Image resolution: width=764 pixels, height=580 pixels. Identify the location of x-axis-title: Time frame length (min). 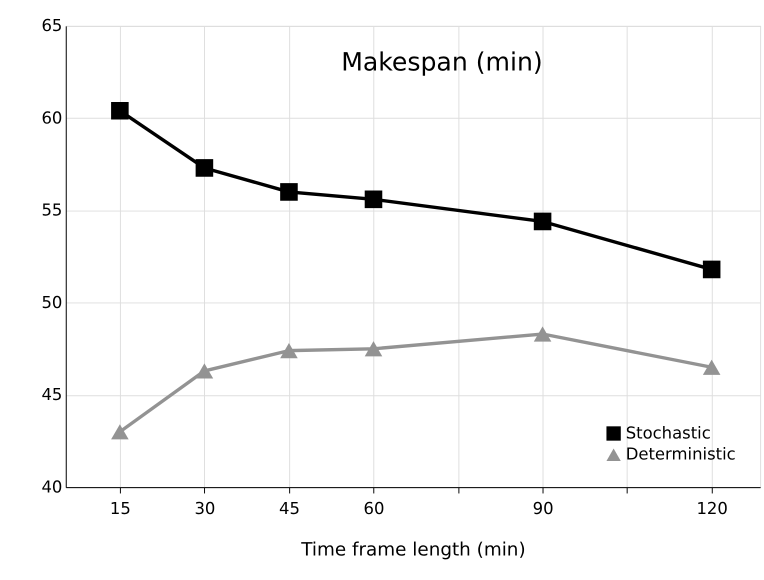
(413, 549).